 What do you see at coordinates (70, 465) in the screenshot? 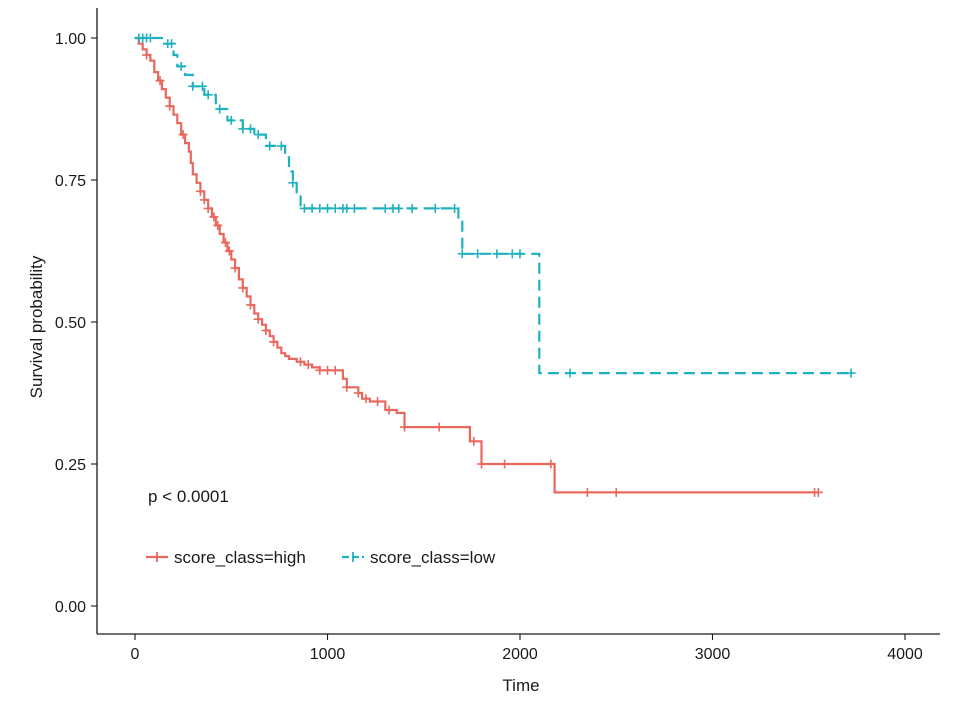
I see `y-tick-label: 0.25` at bounding box center [70, 465].